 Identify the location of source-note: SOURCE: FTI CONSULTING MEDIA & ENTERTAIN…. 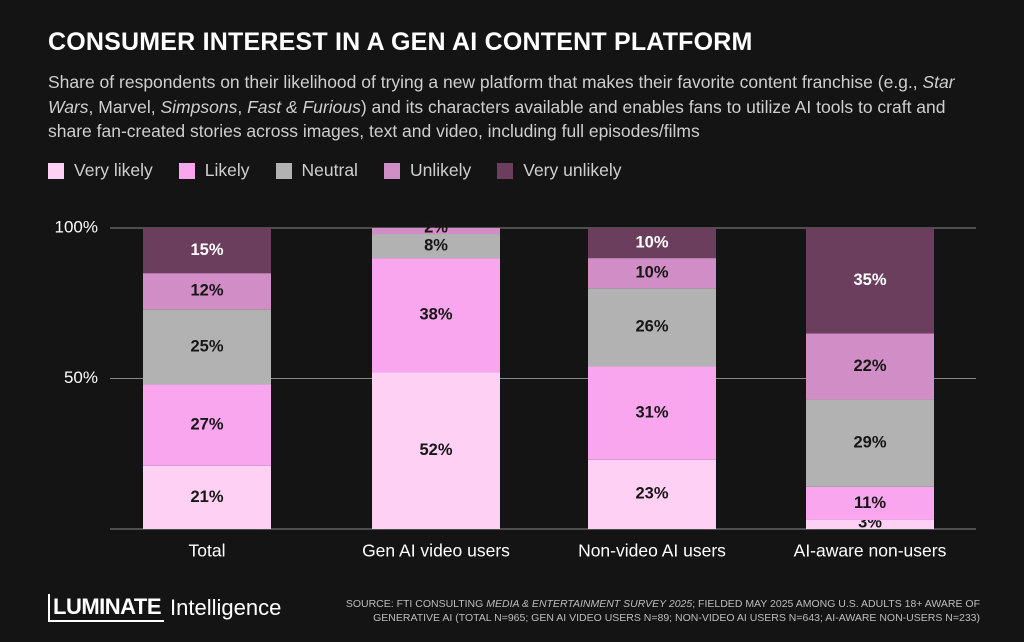
(650, 611).